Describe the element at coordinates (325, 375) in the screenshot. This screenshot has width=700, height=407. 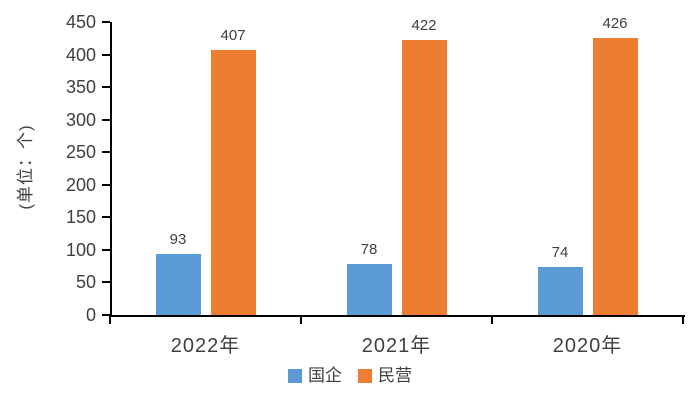
I see `legend-label: 国企` at that location.